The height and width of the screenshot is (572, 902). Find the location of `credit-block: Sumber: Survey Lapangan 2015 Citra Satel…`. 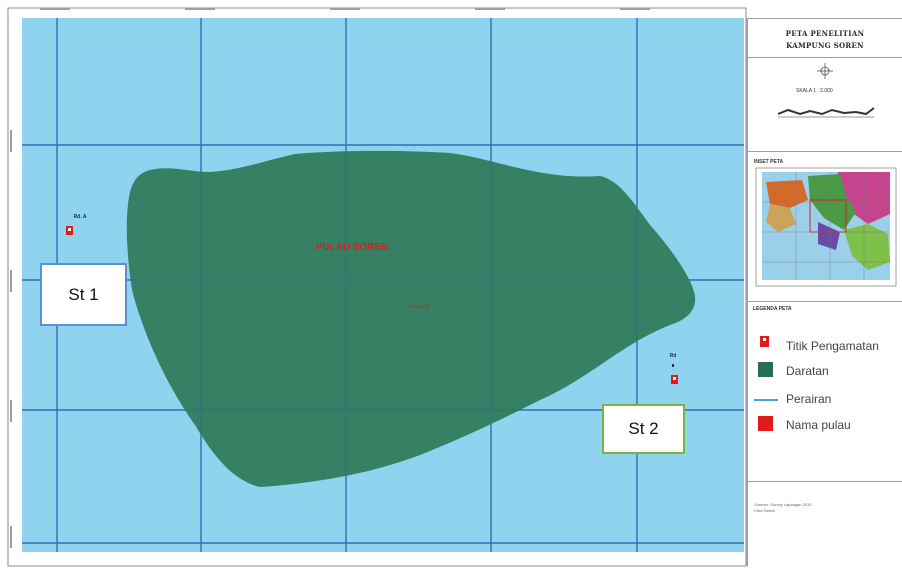

credit-block: Sumber: Survey Lapangan 2015 Citra Satel… is located at coordinates (825, 526).